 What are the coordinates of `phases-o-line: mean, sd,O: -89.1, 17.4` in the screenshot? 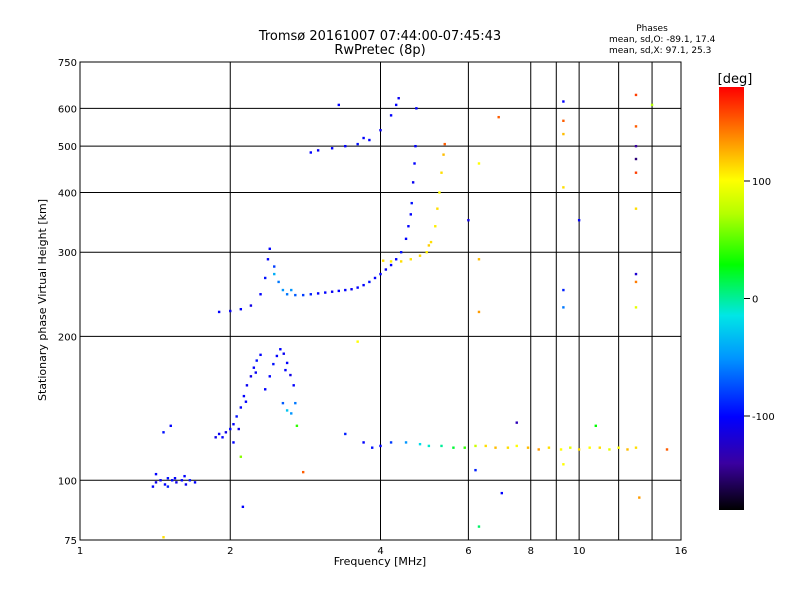 It's located at (662, 40).